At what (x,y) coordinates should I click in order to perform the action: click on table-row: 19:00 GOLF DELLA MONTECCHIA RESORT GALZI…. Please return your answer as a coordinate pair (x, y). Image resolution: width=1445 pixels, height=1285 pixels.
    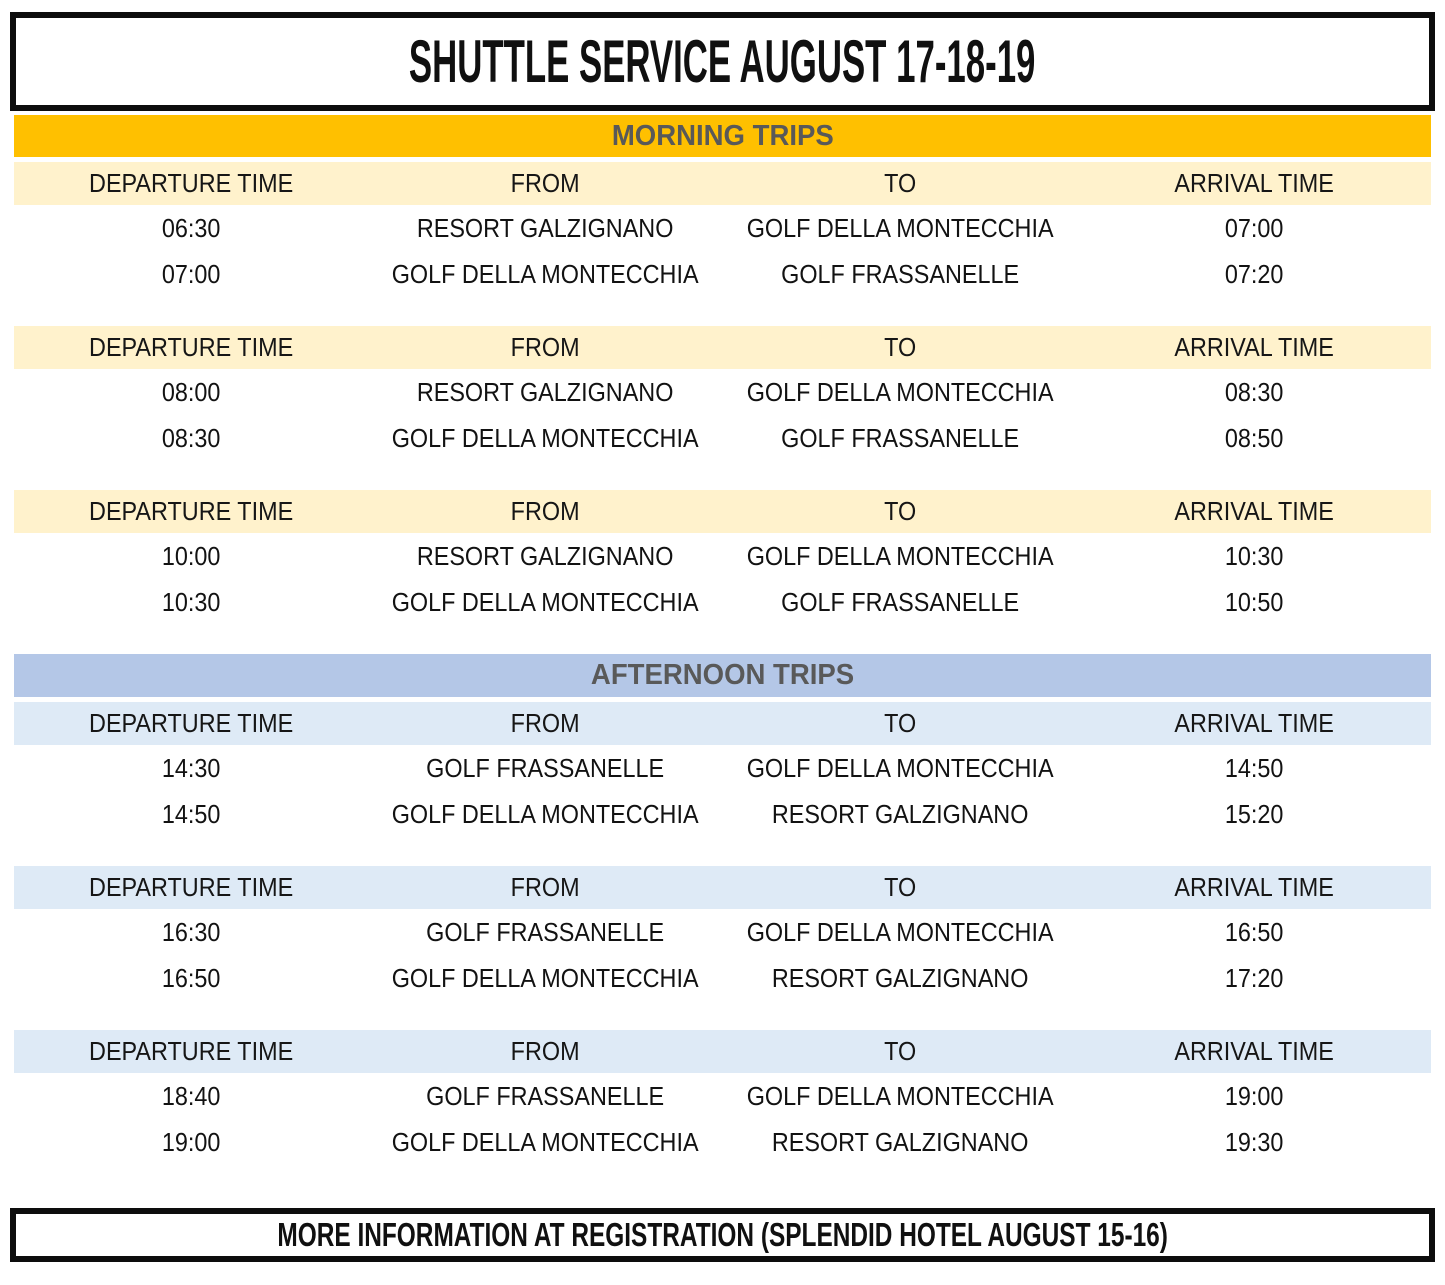
    Looking at the image, I should click on (722, 1142).